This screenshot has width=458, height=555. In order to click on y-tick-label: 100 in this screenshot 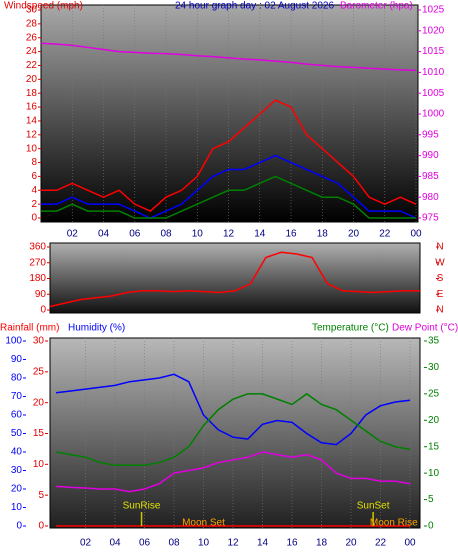, I will do `click(13, 341)`.